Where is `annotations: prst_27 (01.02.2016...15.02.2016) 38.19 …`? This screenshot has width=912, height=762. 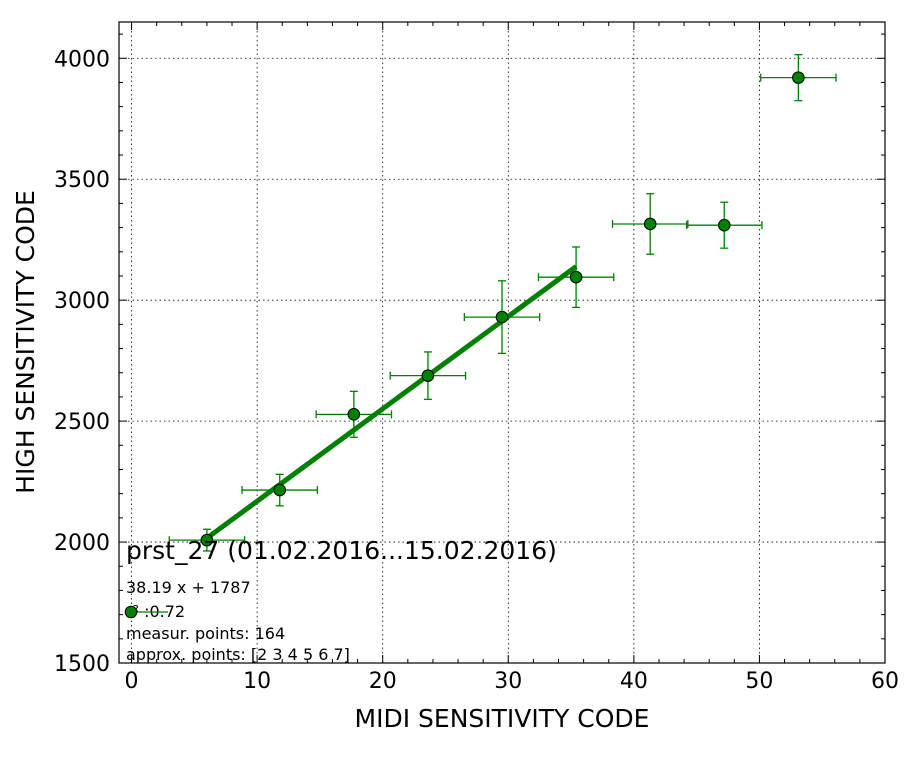 annotations: prst_27 (01.02.2016...15.02.2016) 38.19 … is located at coordinates (340, 600).